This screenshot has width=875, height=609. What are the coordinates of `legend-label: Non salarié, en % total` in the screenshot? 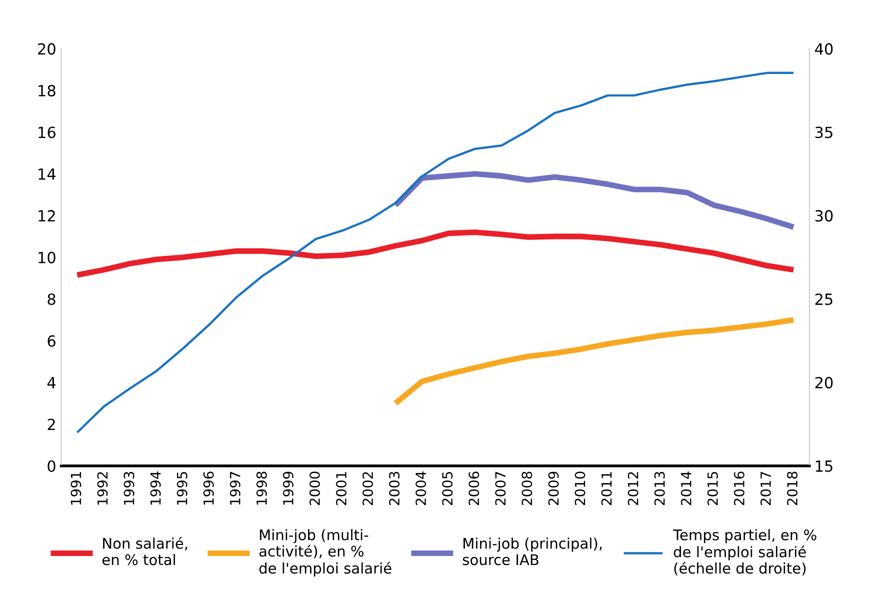 It's located at (145, 551).